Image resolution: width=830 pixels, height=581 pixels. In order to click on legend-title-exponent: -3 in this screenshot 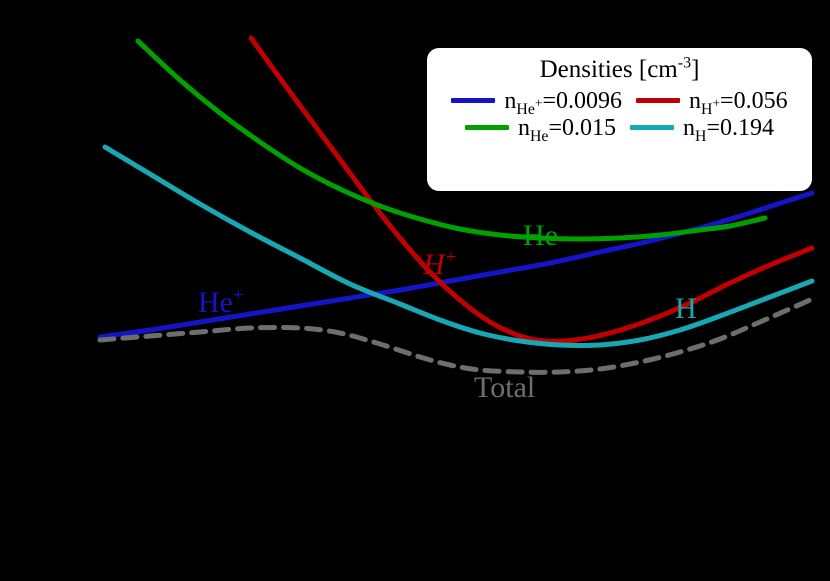, I will do `click(684, 63)`.